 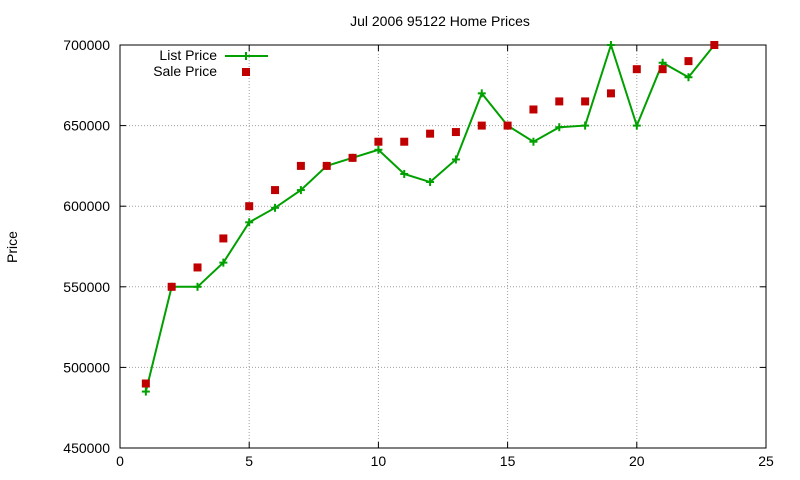 I want to click on chart-title: Jul 2006 95122 Home Prices, so click(x=440, y=21).